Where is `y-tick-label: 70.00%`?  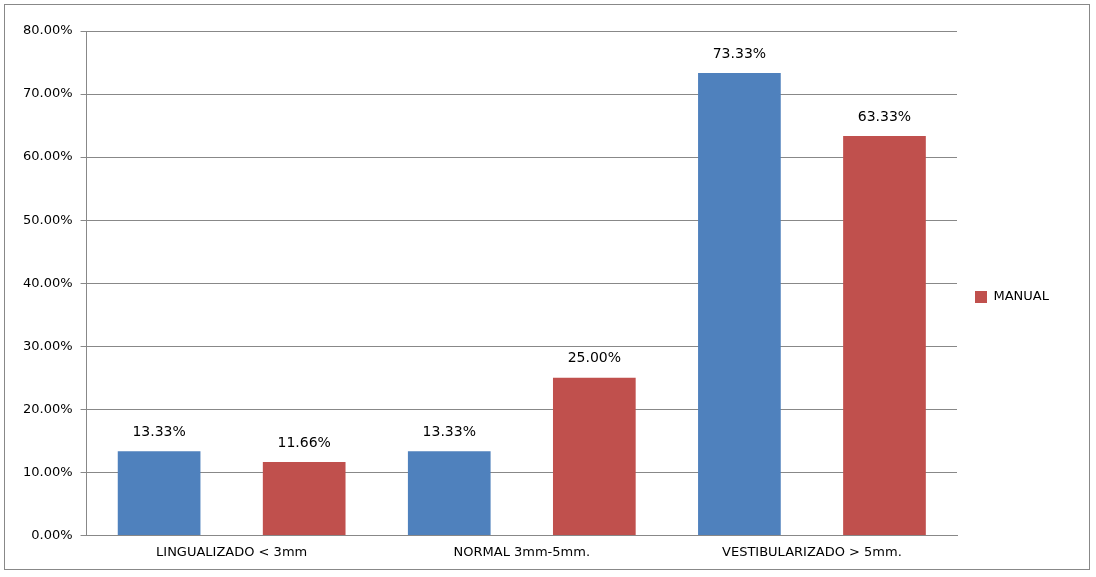
y-tick-label: 70.00% is located at coordinates (47, 93).